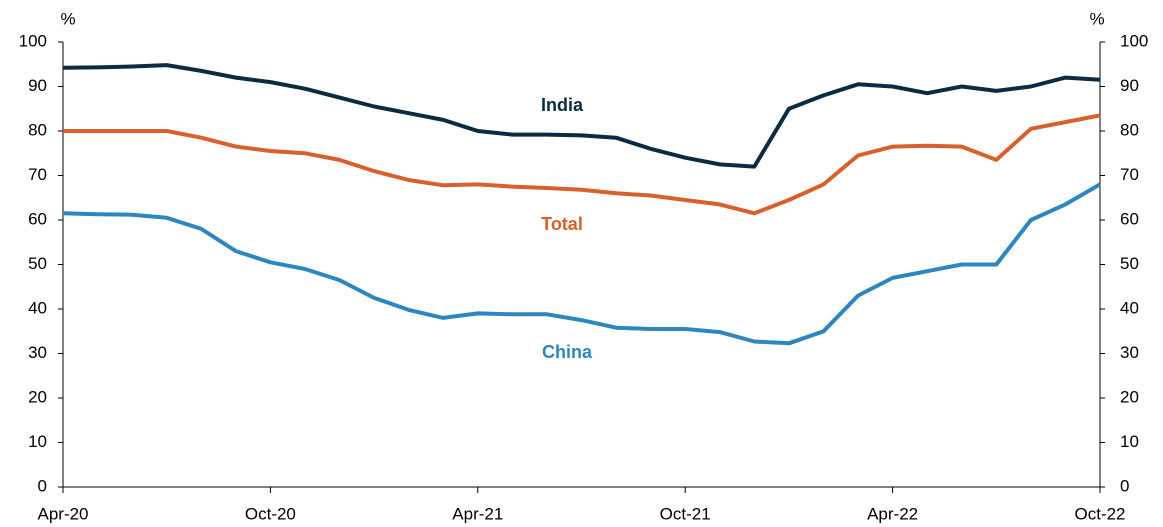 The image size is (1163, 527). What do you see at coordinates (33, 40) in the screenshot?
I see `y-tick-label: 100` at bounding box center [33, 40].